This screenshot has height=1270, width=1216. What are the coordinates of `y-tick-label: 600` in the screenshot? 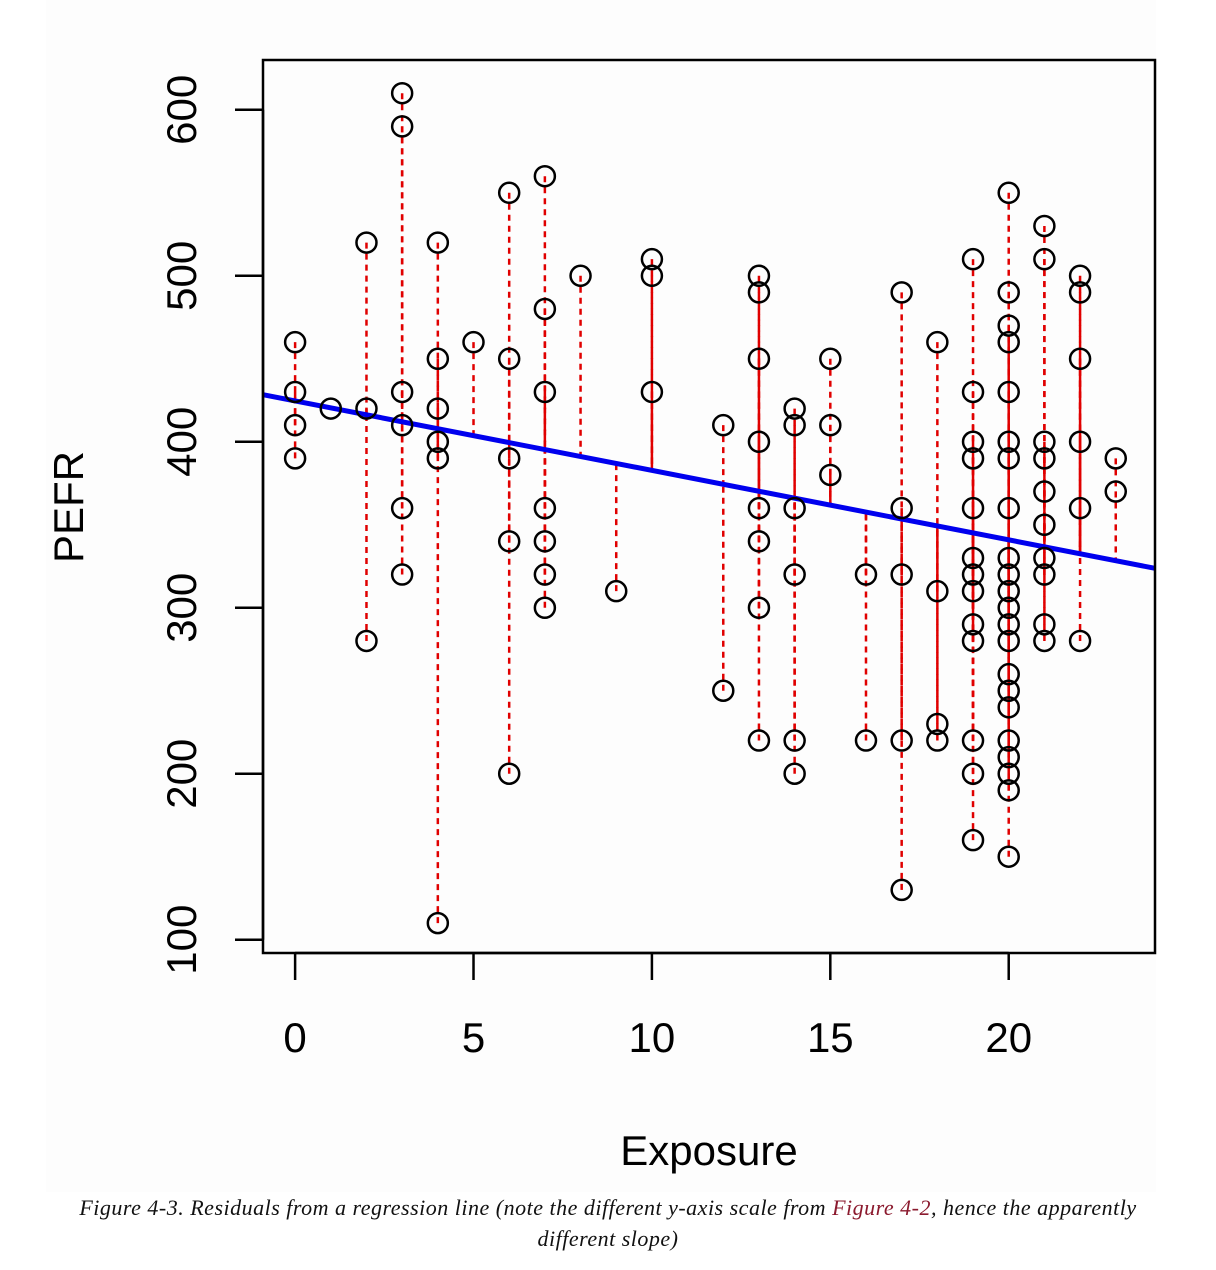 It's located at (181, 110).